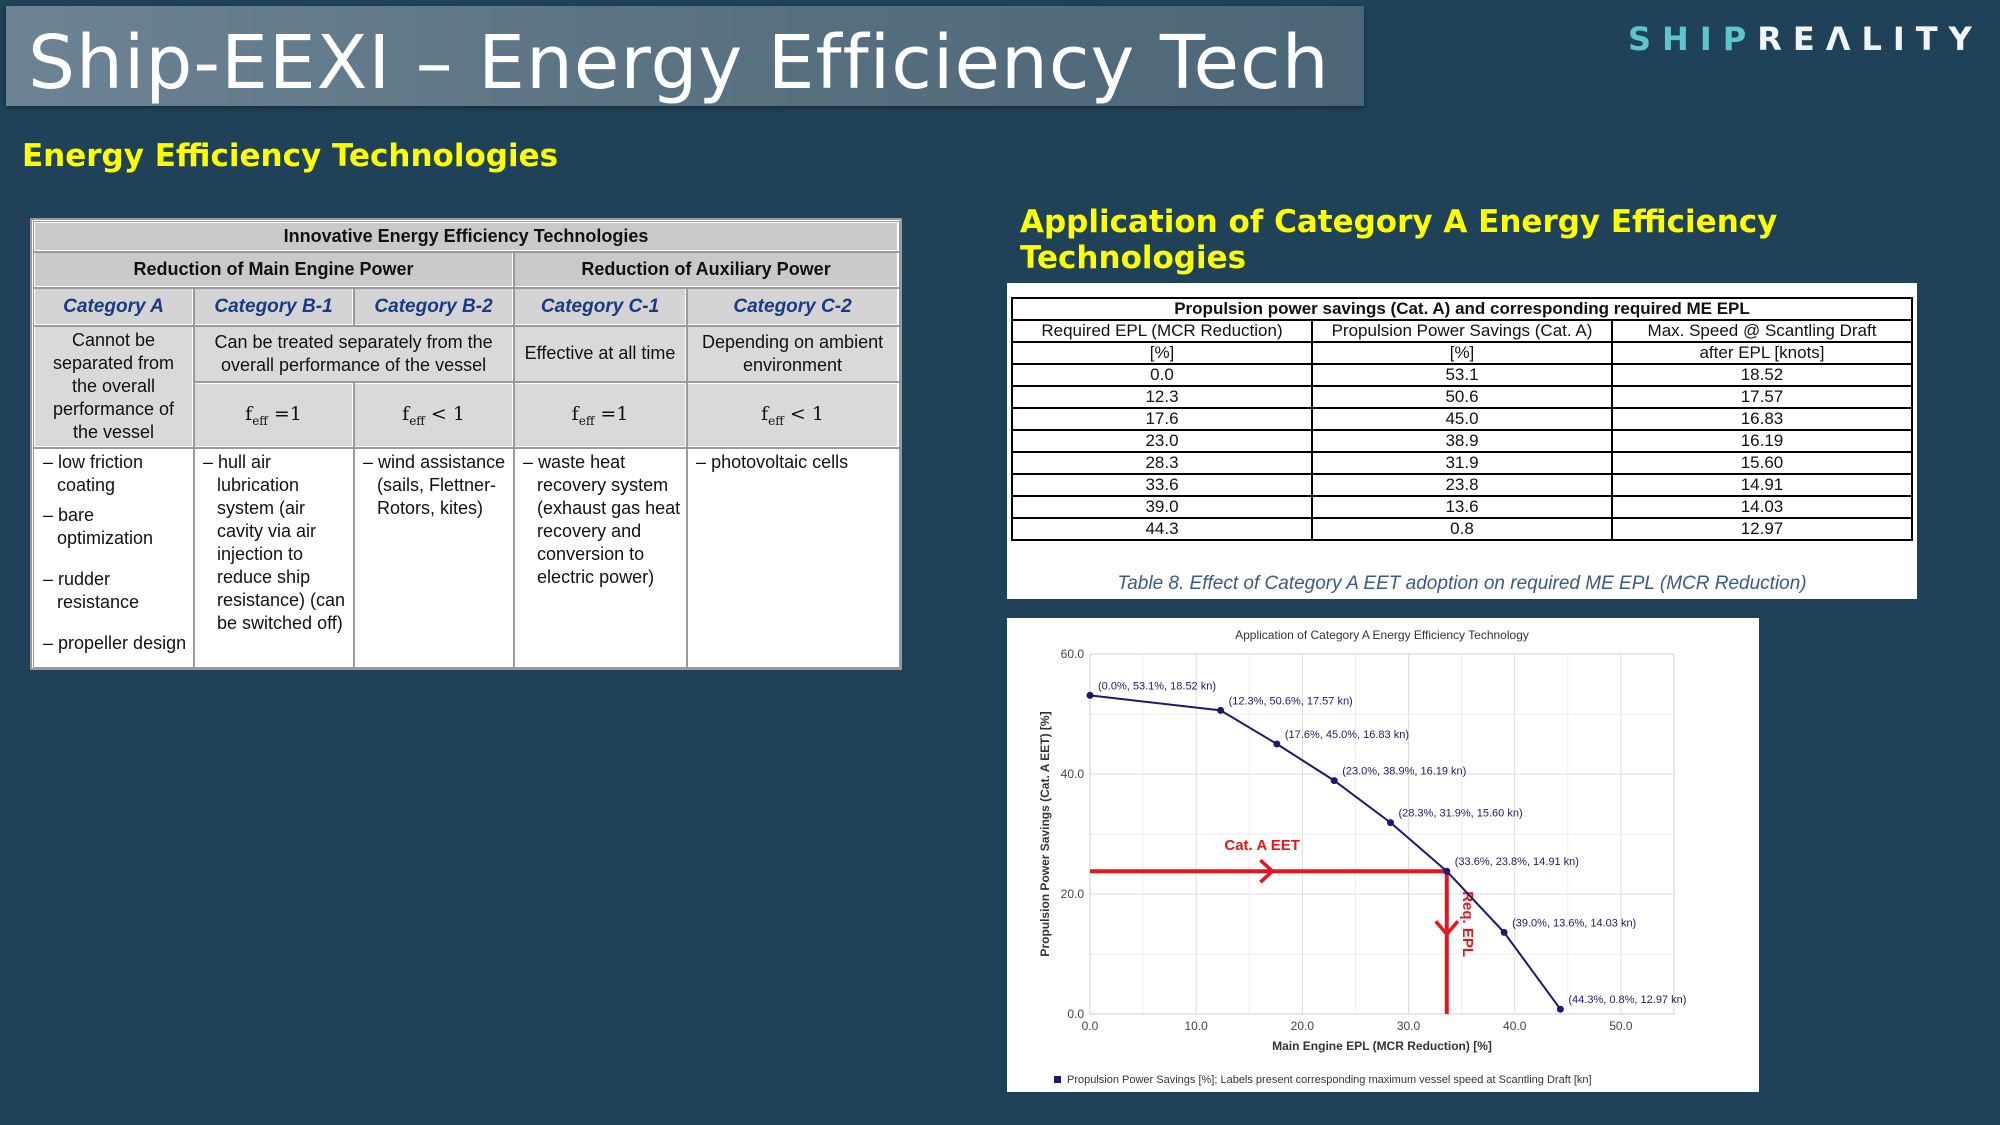  What do you see at coordinates (1515, 1026) in the screenshot?
I see `x-tick-label: 40.0` at bounding box center [1515, 1026].